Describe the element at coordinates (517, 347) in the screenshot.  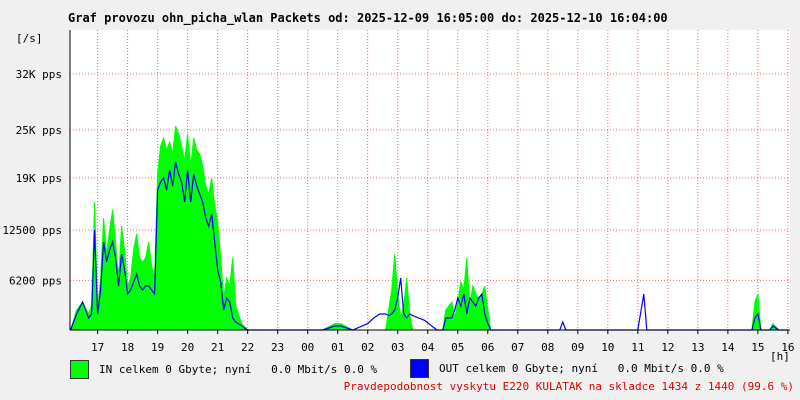
I see `x-tick-label: 07` at that location.